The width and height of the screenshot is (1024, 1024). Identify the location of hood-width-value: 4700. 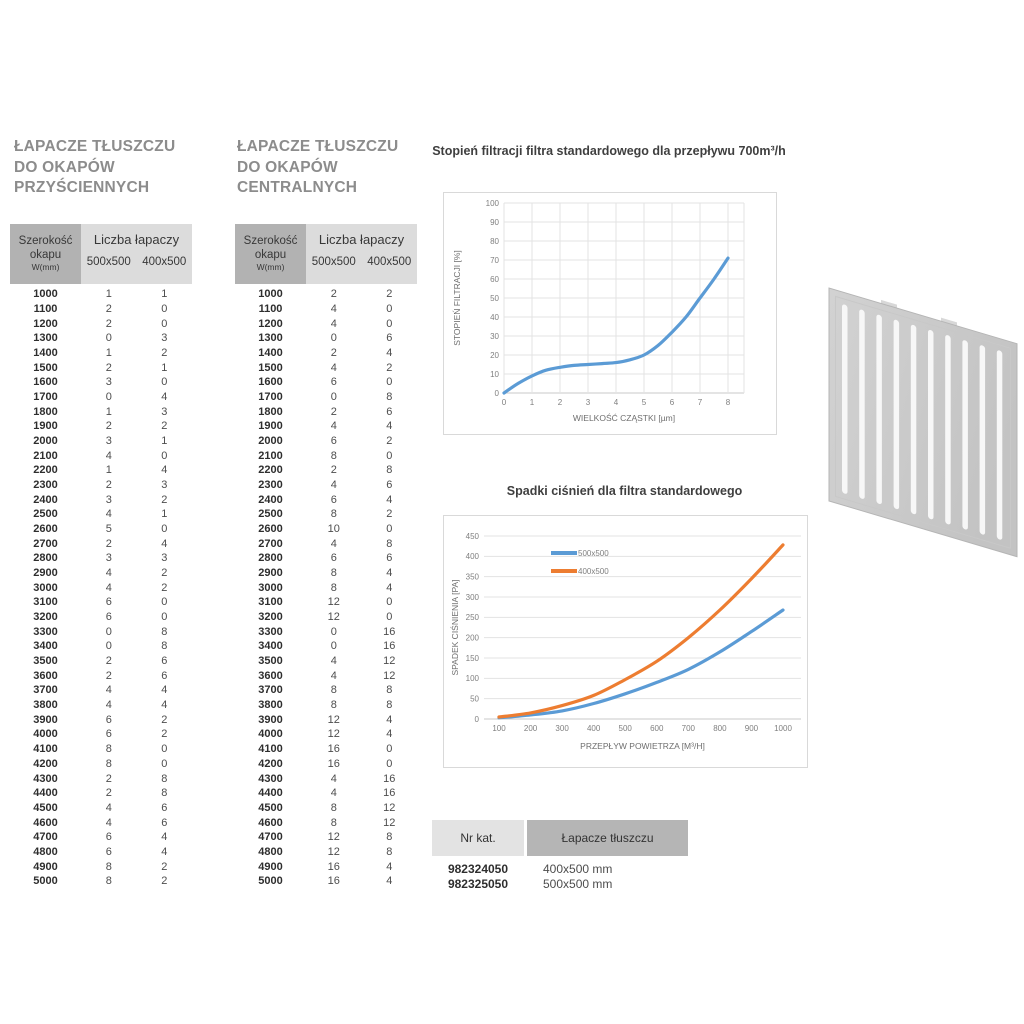
(45, 837).